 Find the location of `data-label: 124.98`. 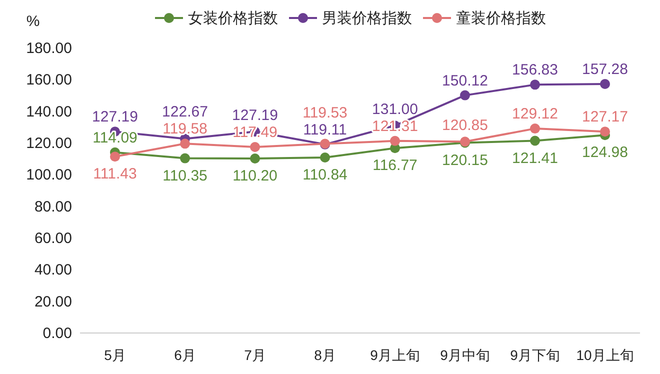

data-label: 124.98 is located at coordinates (605, 153).